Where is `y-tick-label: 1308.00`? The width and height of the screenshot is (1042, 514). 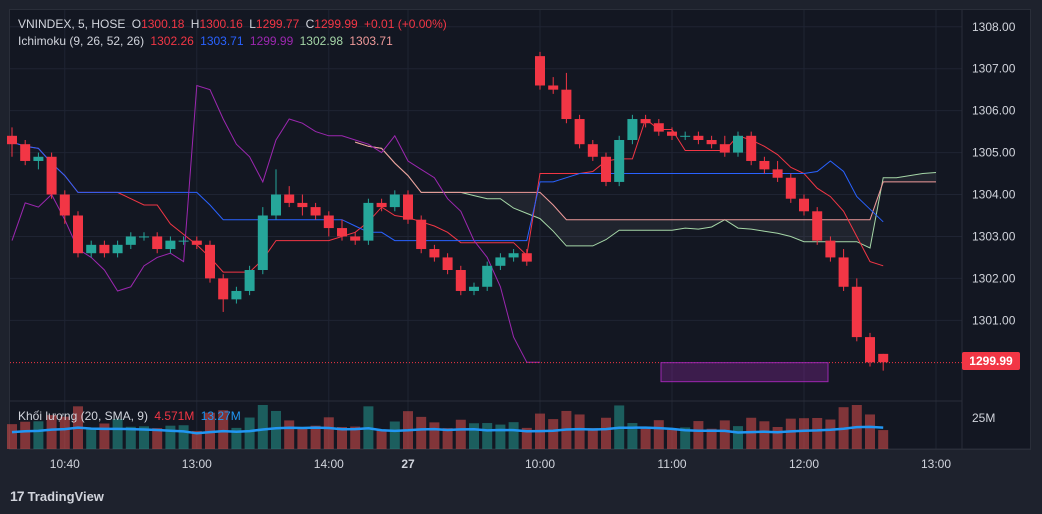 y-tick-label: 1308.00 is located at coordinates (994, 27).